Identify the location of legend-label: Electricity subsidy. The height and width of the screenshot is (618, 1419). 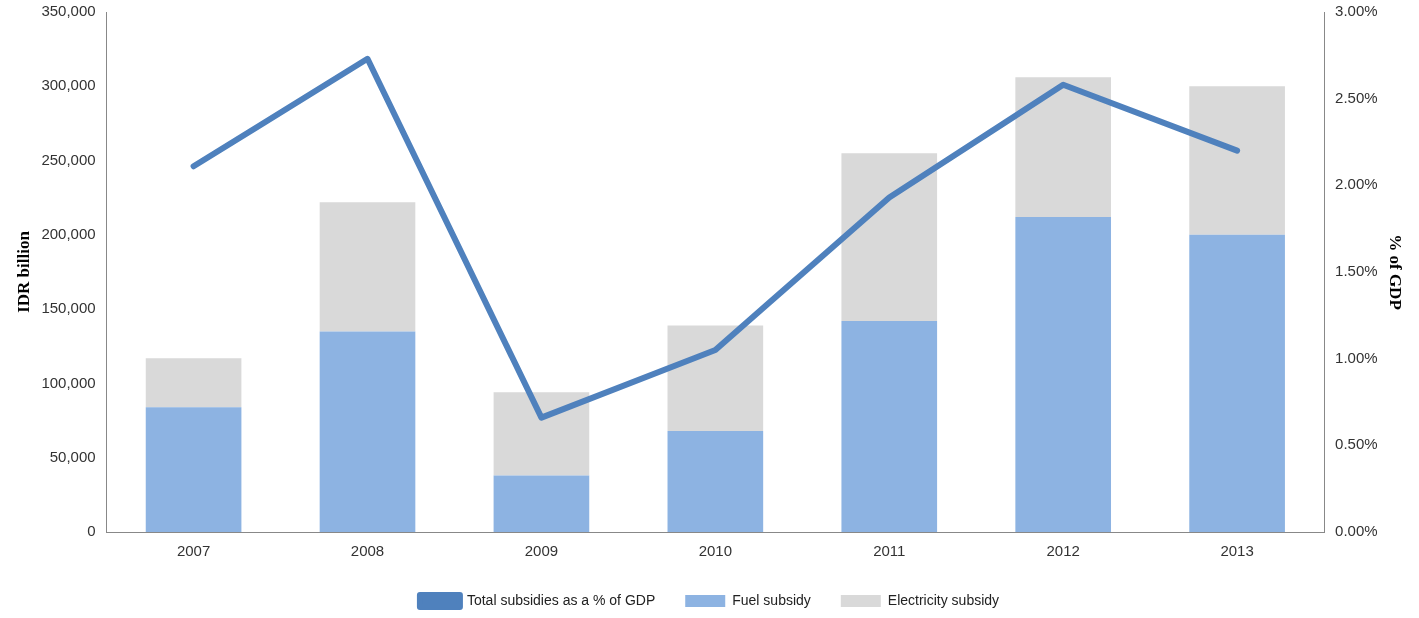
(943, 599).